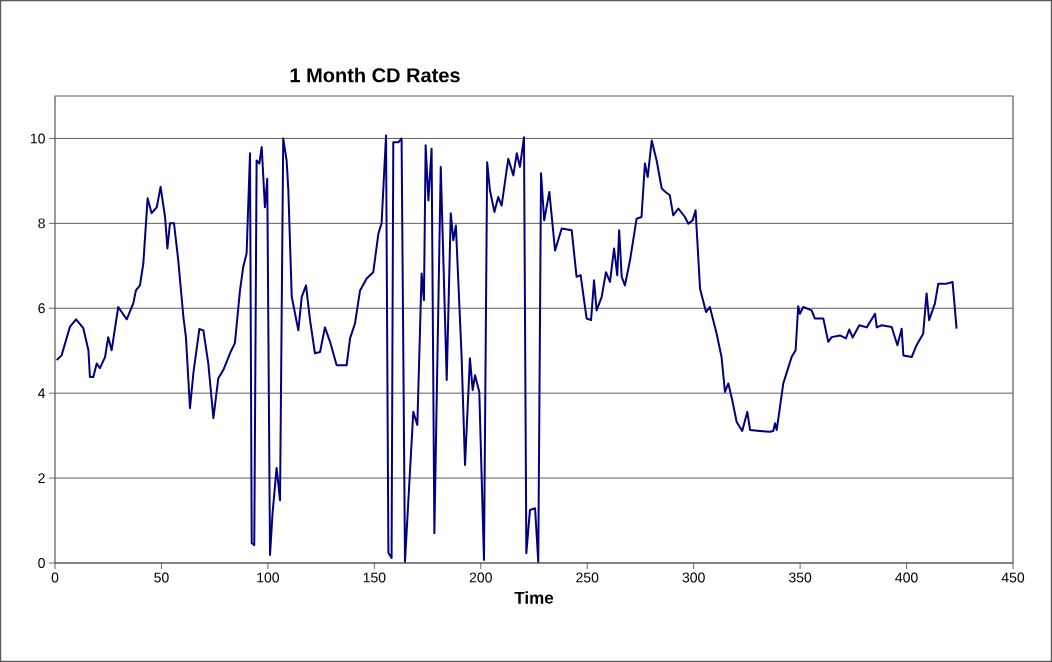  What do you see at coordinates (693, 577) in the screenshot?
I see `x-tick-label: 300` at bounding box center [693, 577].